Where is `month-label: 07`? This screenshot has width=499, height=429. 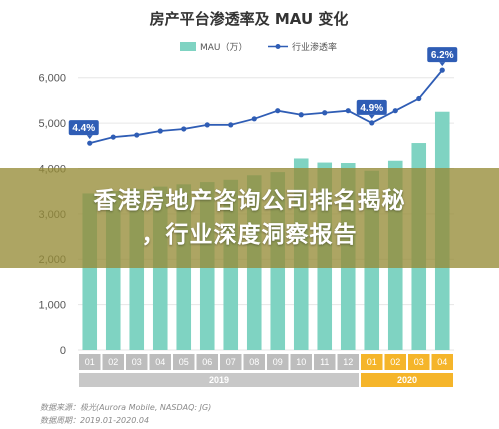
month-label: 07 is located at coordinates (231, 362).